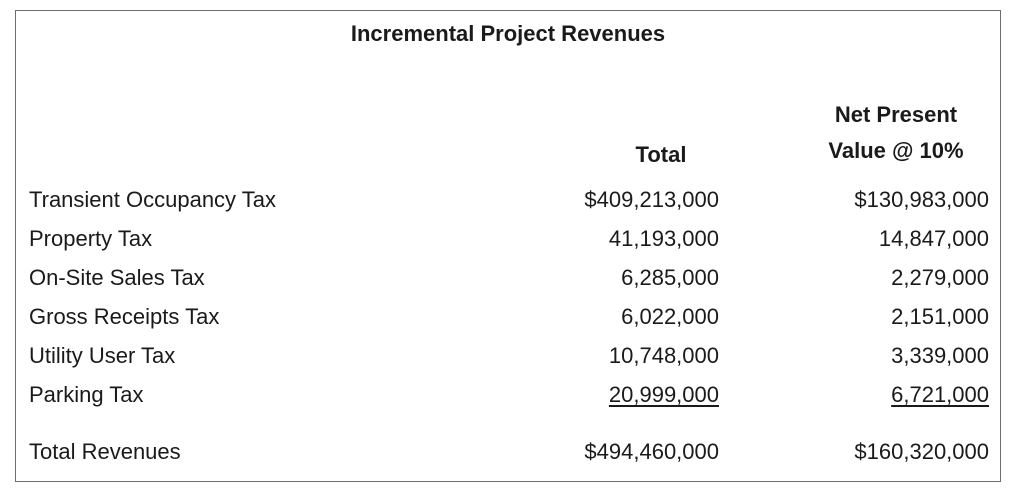  What do you see at coordinates (663, 355) in the screenshot?
I see `row-total: 10,748,000` at bounding box center [663, 355].